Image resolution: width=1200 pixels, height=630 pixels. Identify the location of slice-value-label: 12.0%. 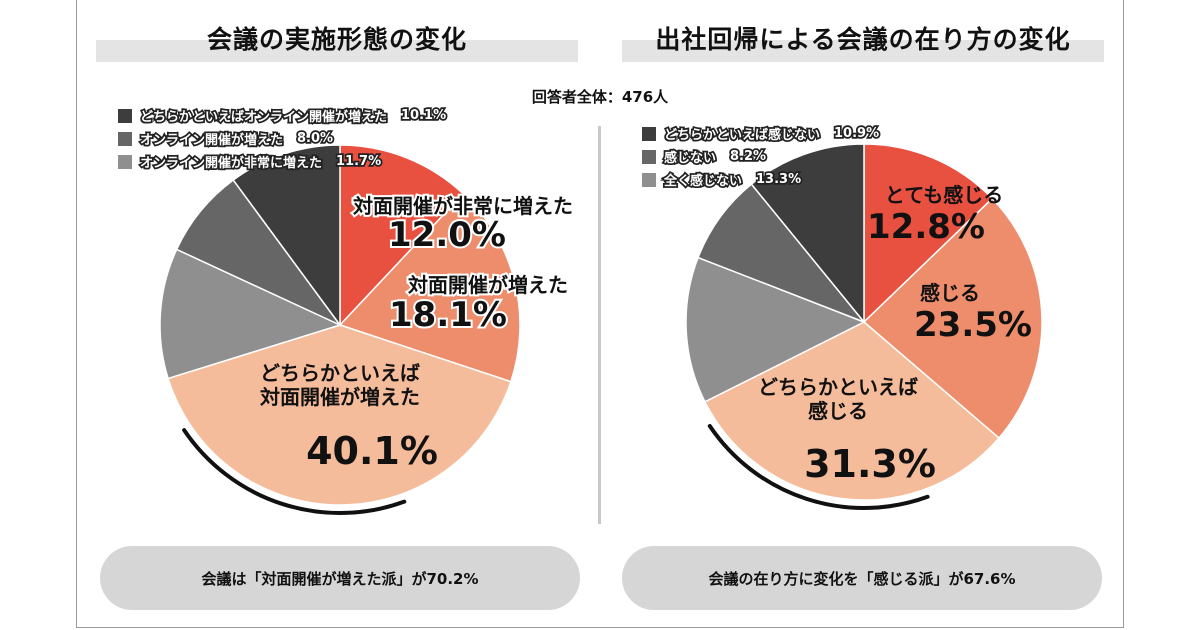
(447, 235).